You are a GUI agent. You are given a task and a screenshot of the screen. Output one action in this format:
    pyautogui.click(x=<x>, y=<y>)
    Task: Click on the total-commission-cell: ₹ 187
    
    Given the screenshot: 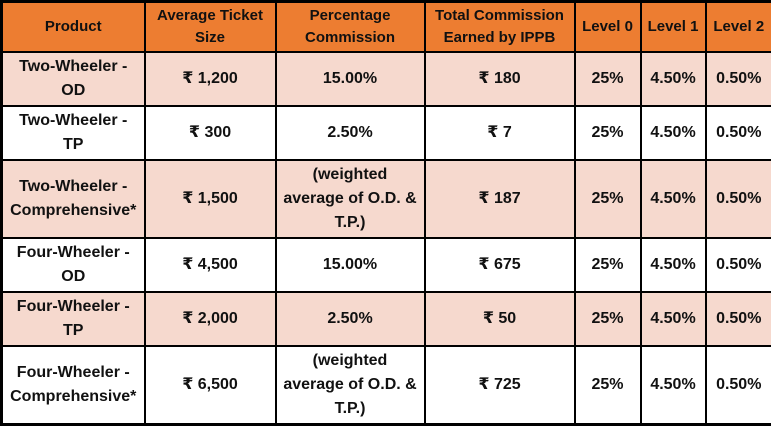 What is the action you would take?
    pyautogui.click(x=500, y=199)
    